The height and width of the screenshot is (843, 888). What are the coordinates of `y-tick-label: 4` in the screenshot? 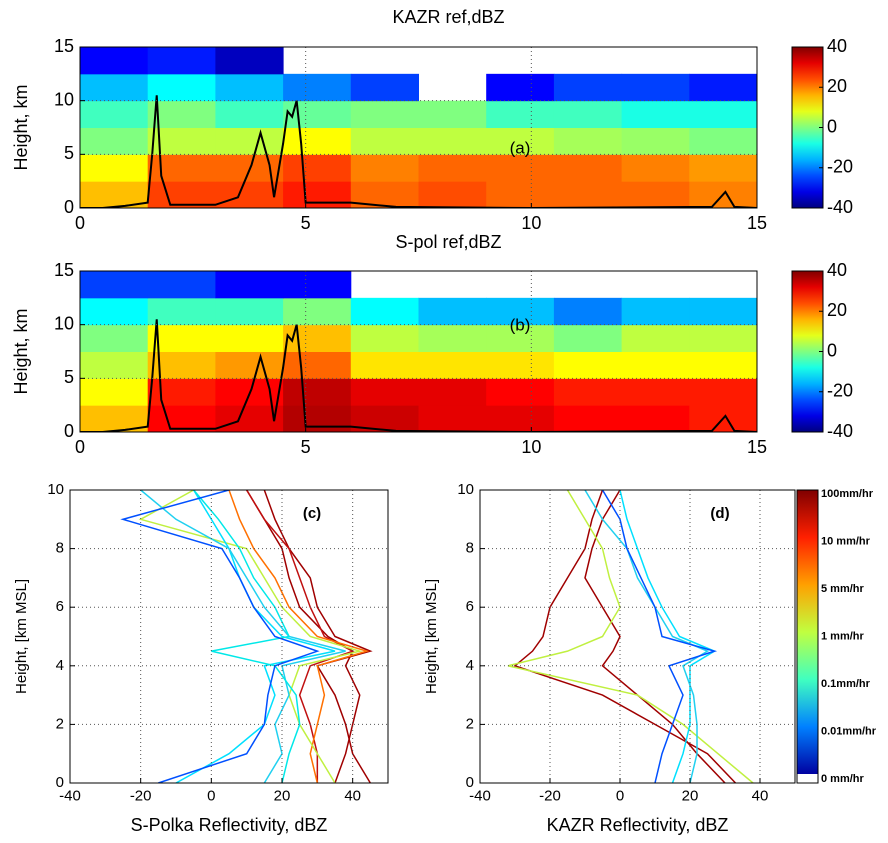 It's located at (470, 665).